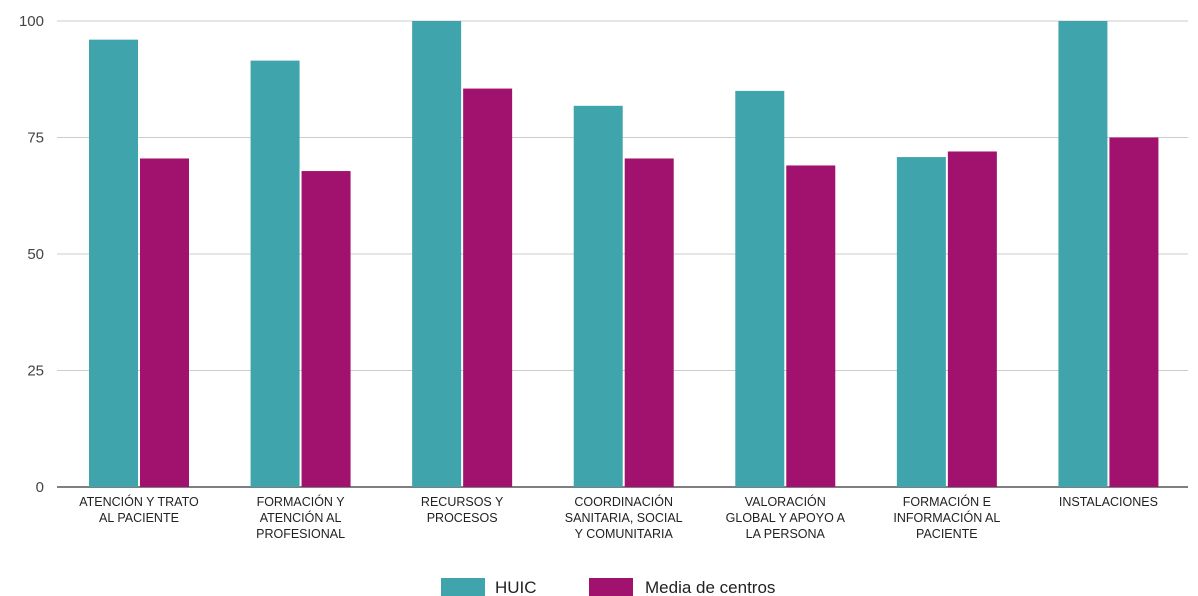  I want to click on legend: HUIC Media de centros, so click(608, 587).